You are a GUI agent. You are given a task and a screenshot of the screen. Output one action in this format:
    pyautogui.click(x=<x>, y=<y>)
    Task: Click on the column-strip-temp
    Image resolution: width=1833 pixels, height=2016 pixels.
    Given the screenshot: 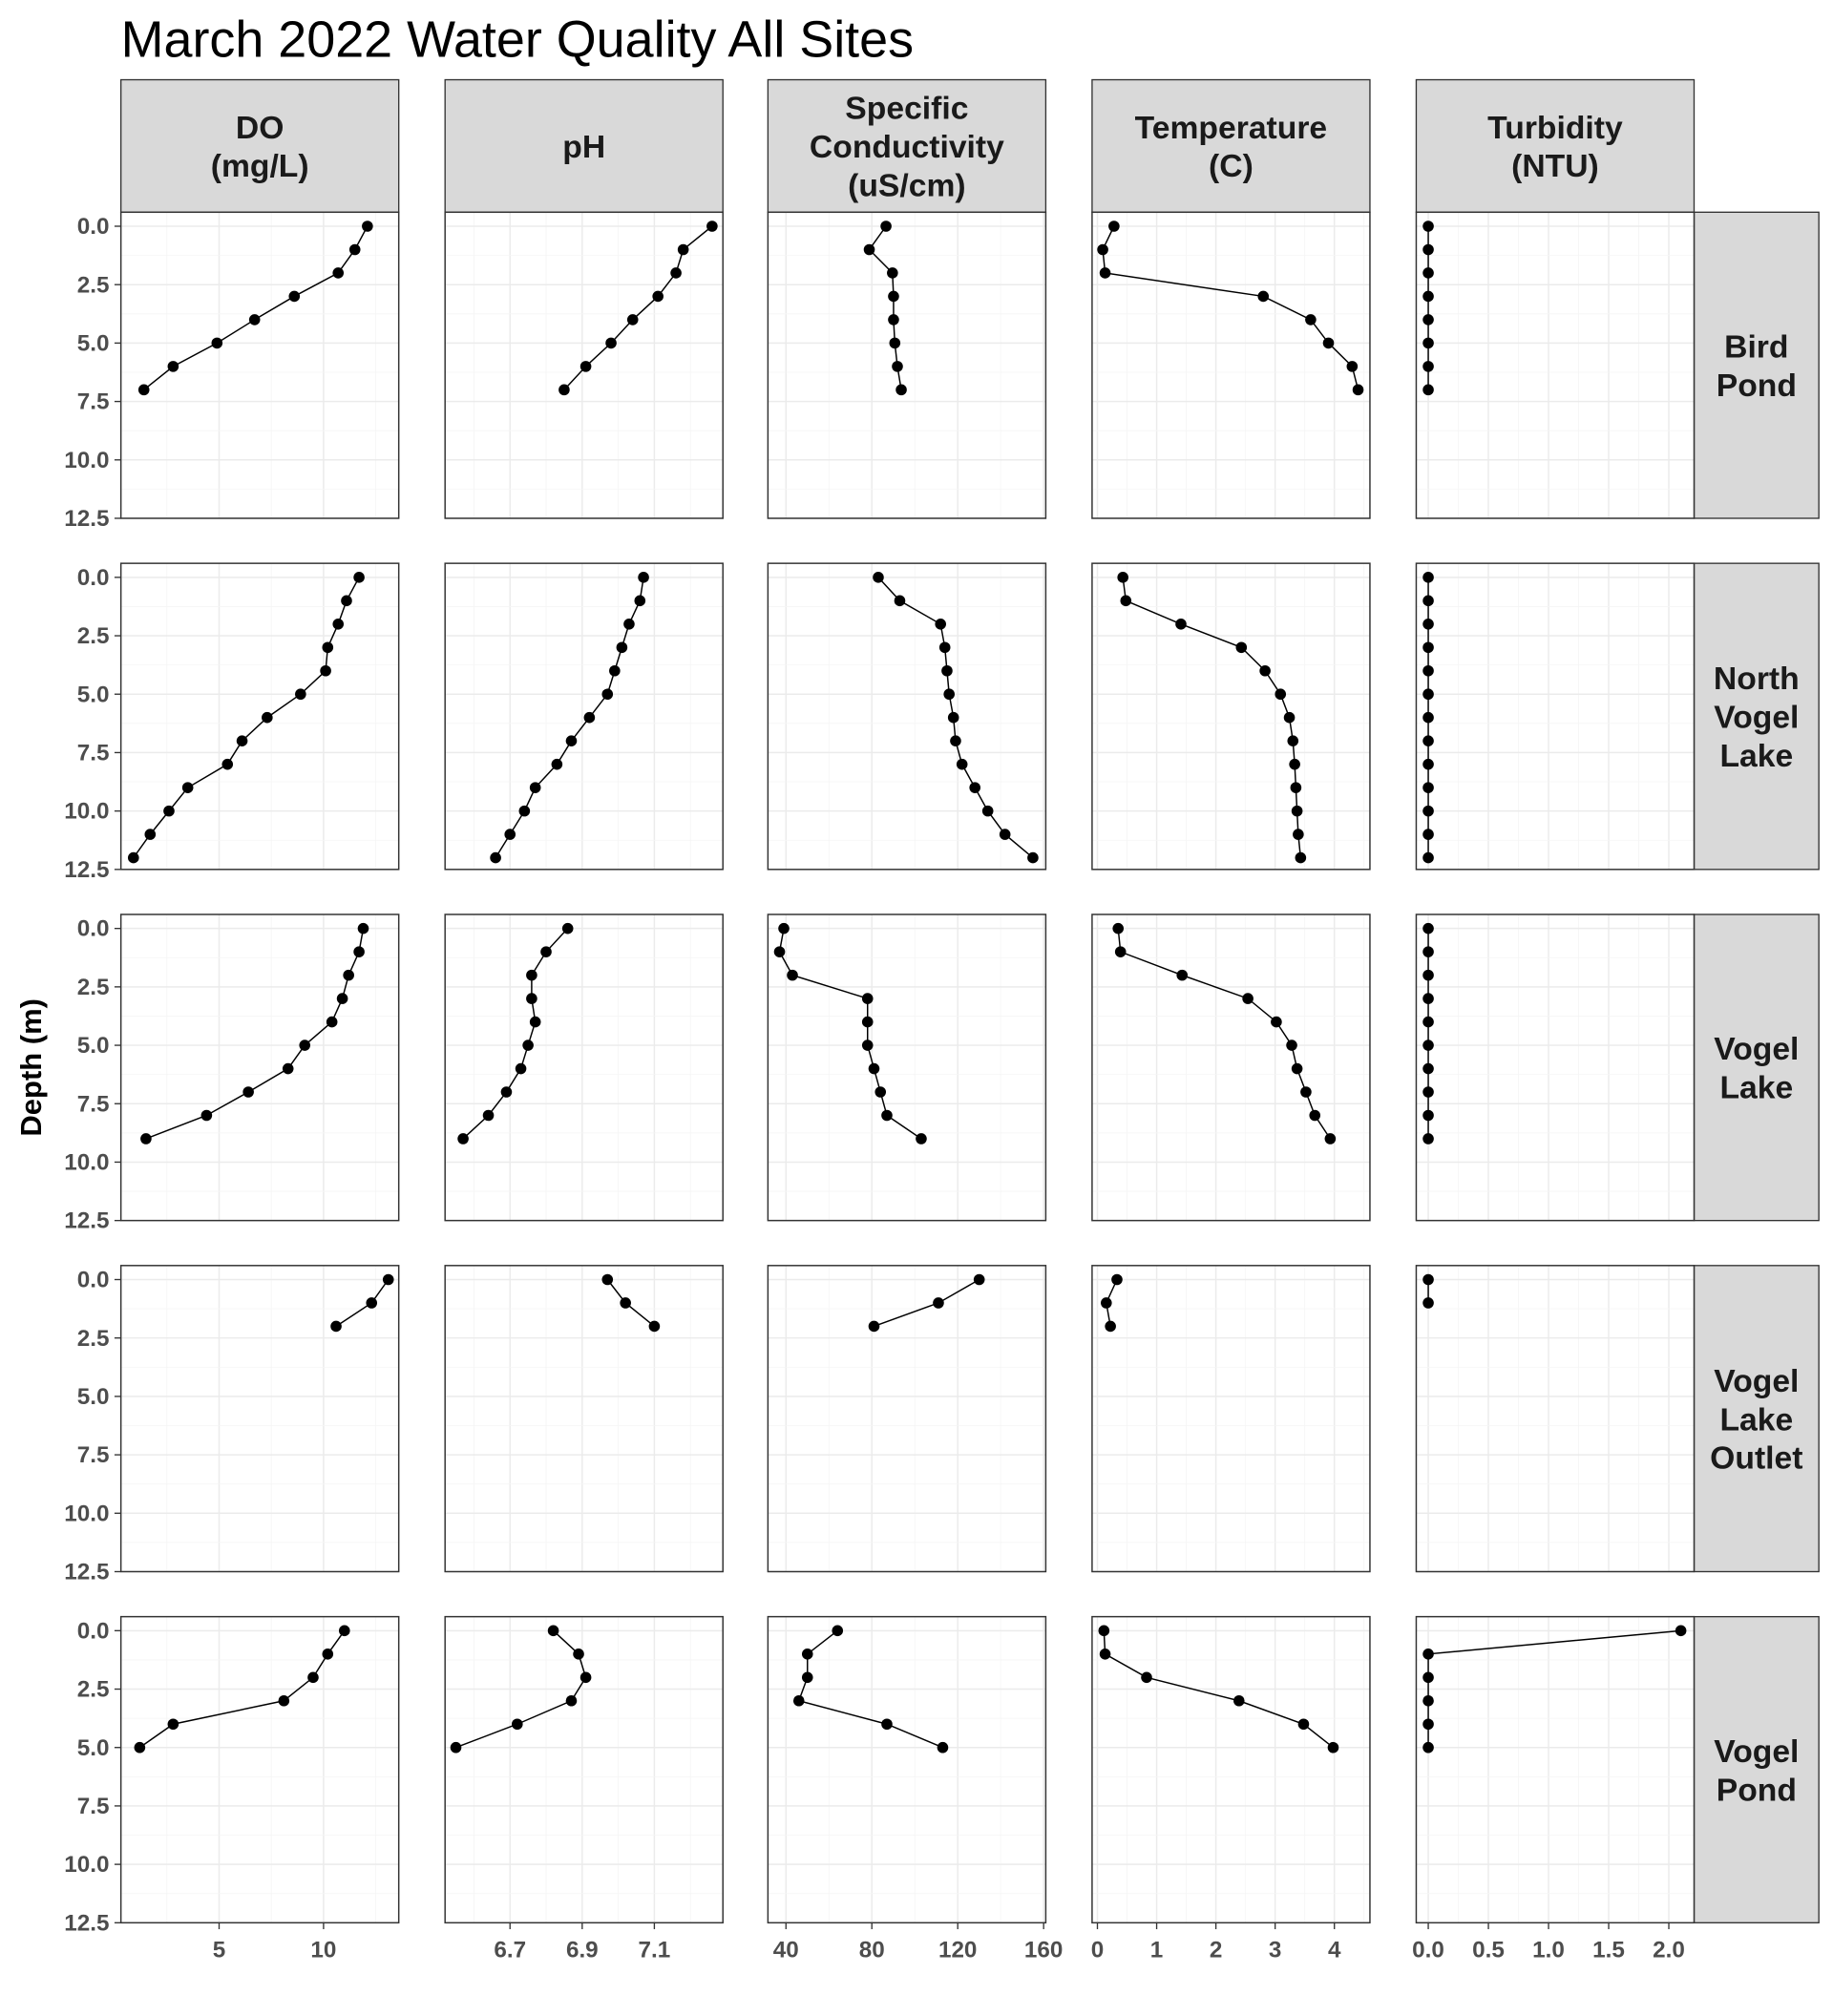 What is the action you would take?
    pyautogui.click(x=1231, y=146)
    